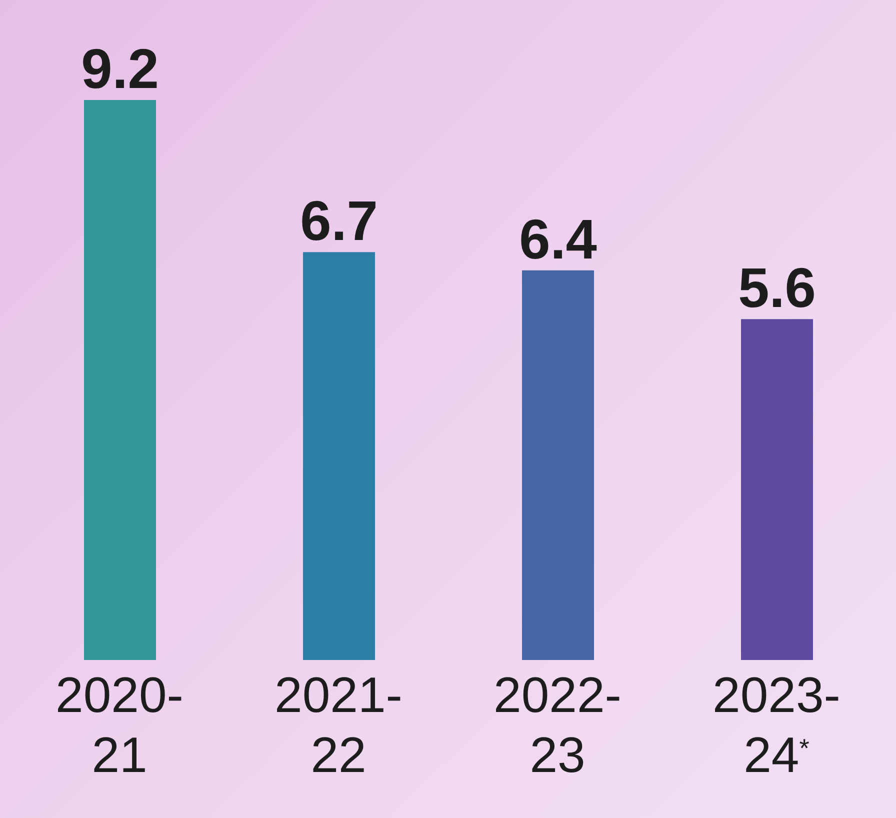 The image size is (896, 818). I want to click on data-label: 6.4, so click(558, 238).